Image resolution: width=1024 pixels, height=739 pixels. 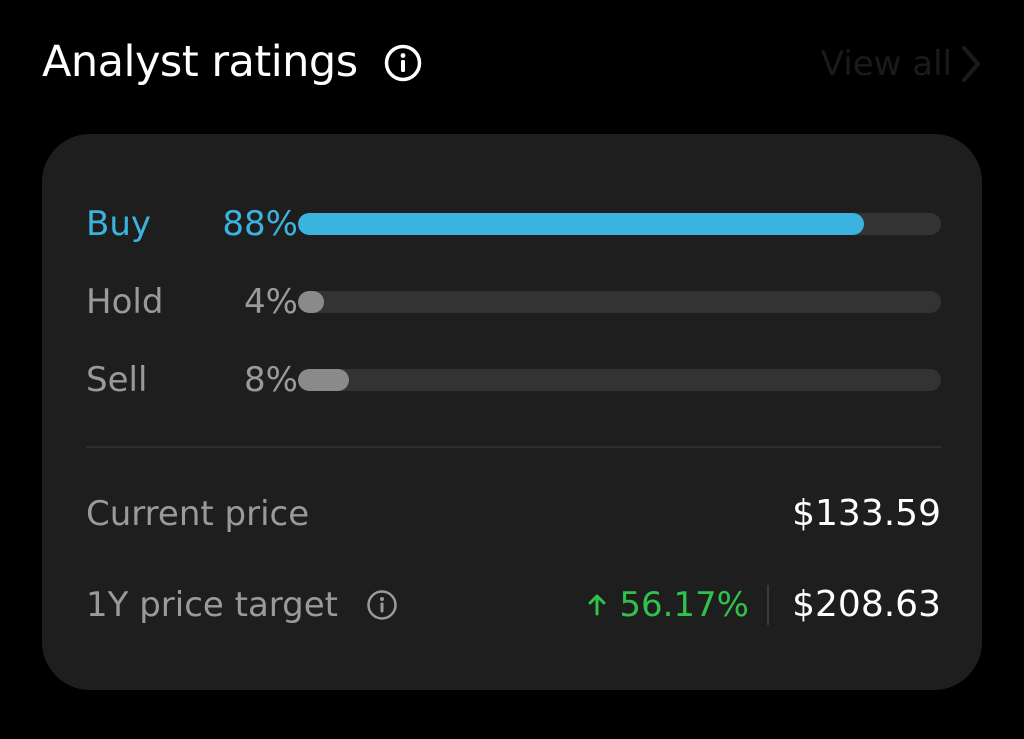 I want to click on chevron-right-icon, so click(x=971, y=64).